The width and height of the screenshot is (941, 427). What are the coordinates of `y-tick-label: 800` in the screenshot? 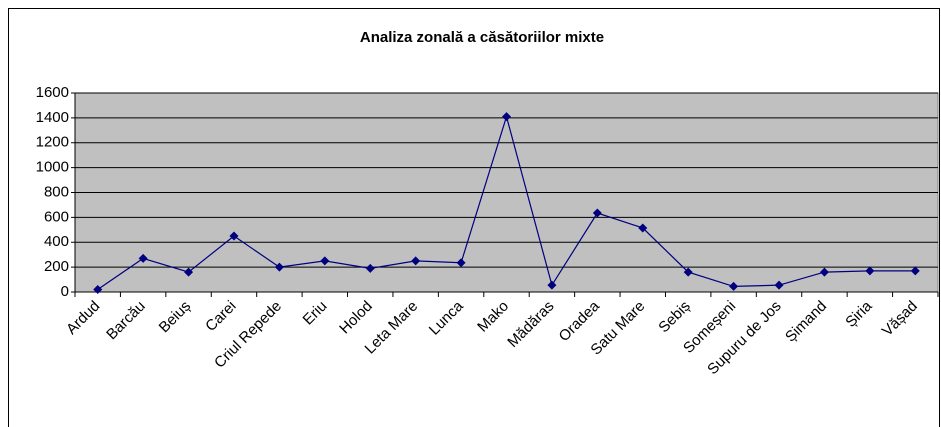 It's located at (56, 191).